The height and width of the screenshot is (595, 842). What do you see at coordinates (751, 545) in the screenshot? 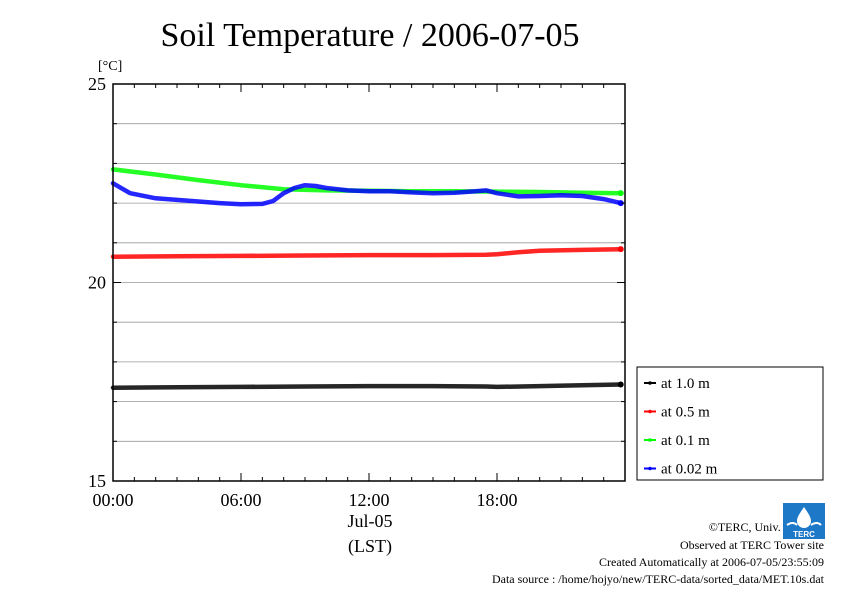
I see `observed-text: Observed at TERC Tower site` at bounding box center [751, 545].